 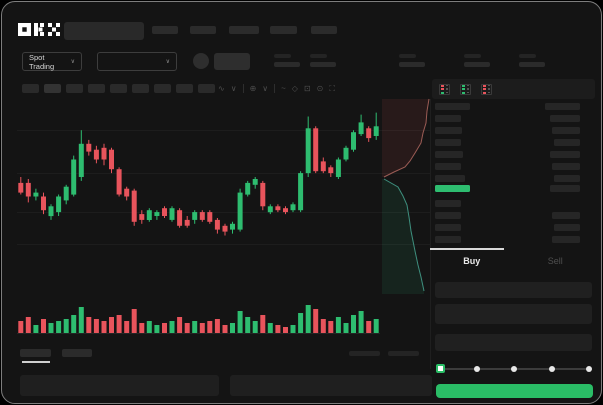 What do you see at coordinates (283, 88) in the screenshot?
I see `line-type-icon: ~` at bounding box center [283, 88].